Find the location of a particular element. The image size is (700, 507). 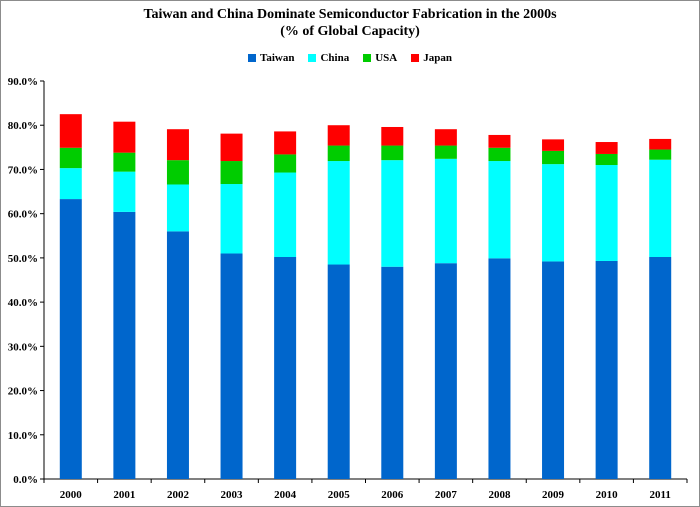

legend-label-taiwan: Taiwan is located at coordinates (277, 58).